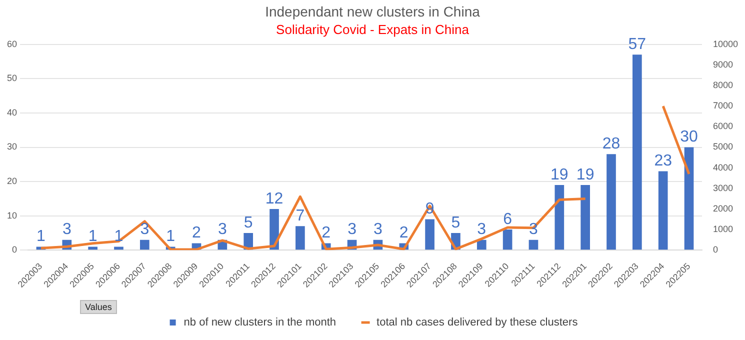  What do you see at coordinates (723, 64) in the screenshot?
I see `y2-tick-label: 9000` at bounding box center [723, 64].